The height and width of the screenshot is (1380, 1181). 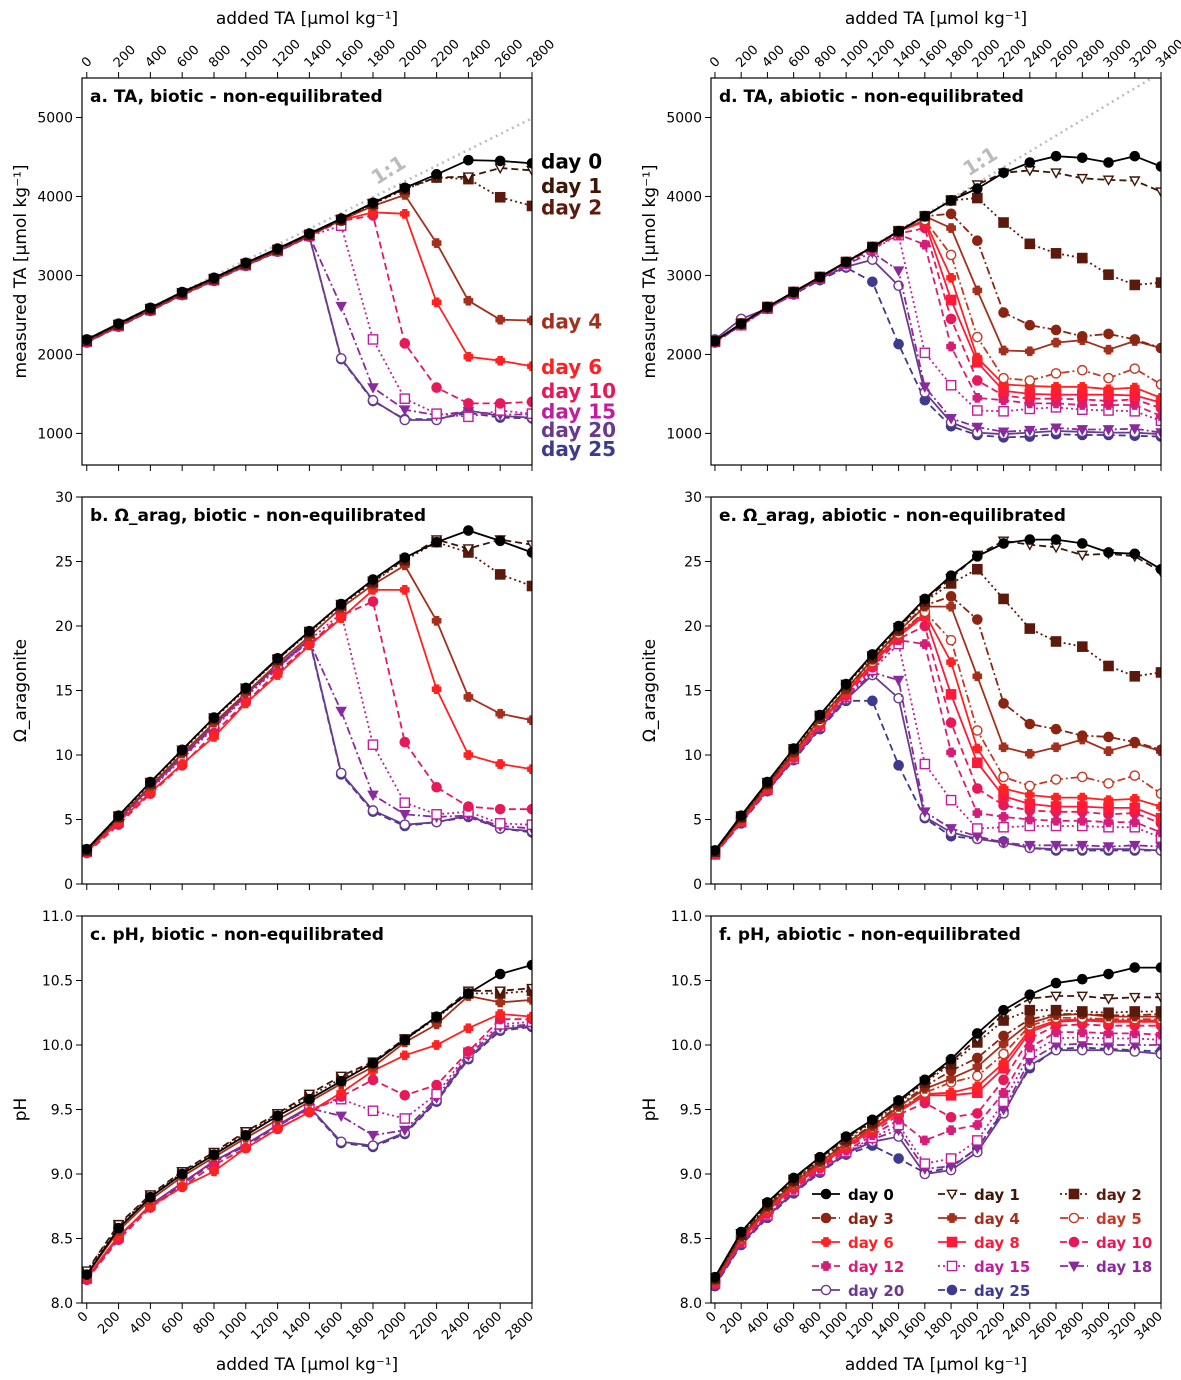 I want to click on y-tick-label: 10.0, so click(x=686, y=1046).